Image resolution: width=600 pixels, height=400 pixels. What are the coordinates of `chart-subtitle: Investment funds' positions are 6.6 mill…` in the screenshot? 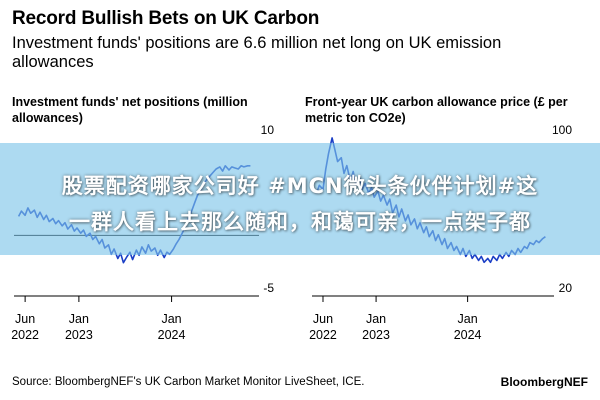 It's located at (257, 52).